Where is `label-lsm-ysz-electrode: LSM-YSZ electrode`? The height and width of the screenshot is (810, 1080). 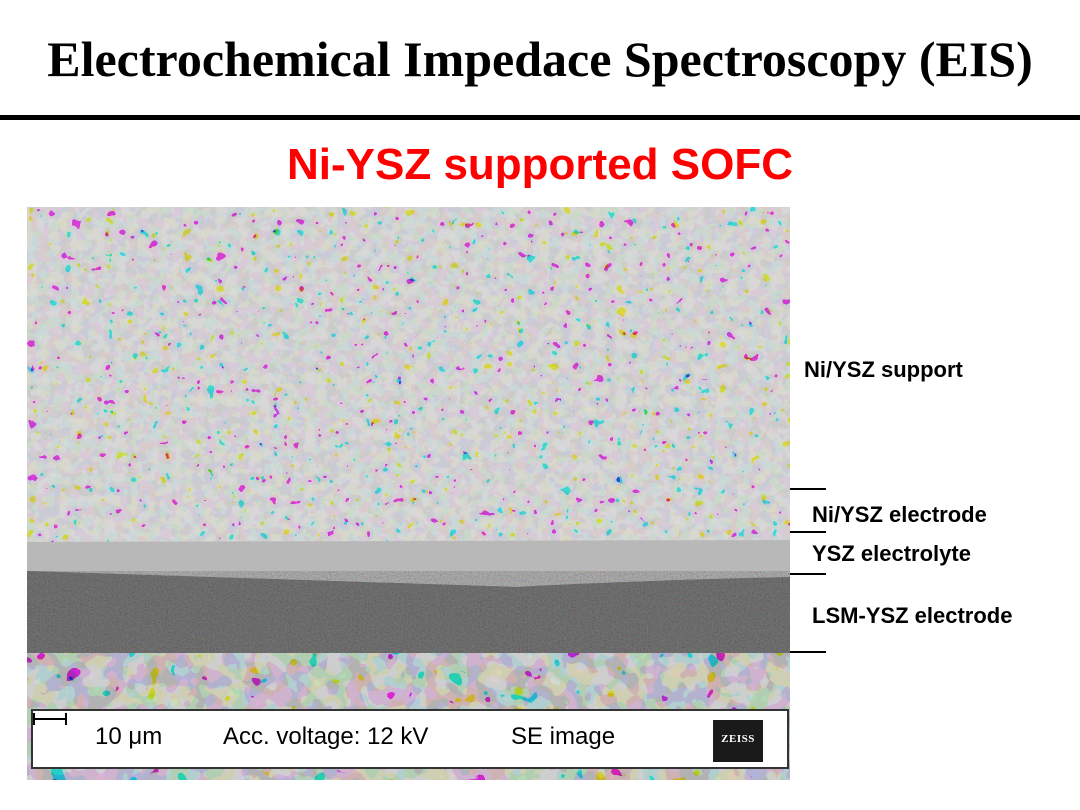 label-lsm-ysz-electrode: LSM-YSZ electrode is located at coordinates (912, 615).